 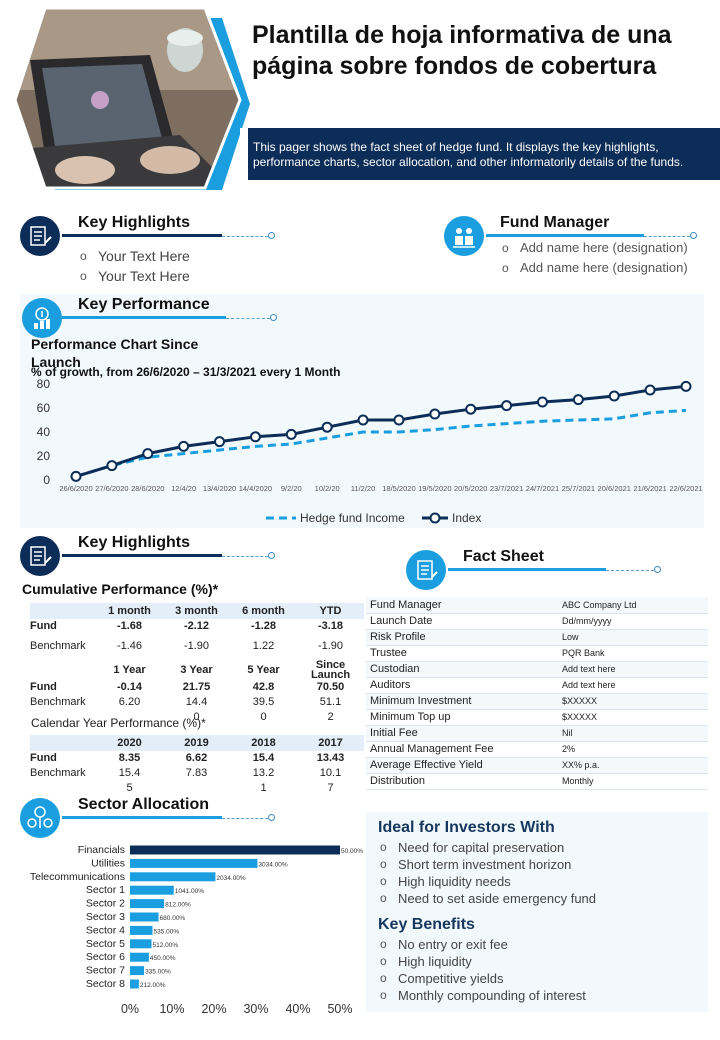 I want to click on cell: 51.1, so click(x=330, y=702).